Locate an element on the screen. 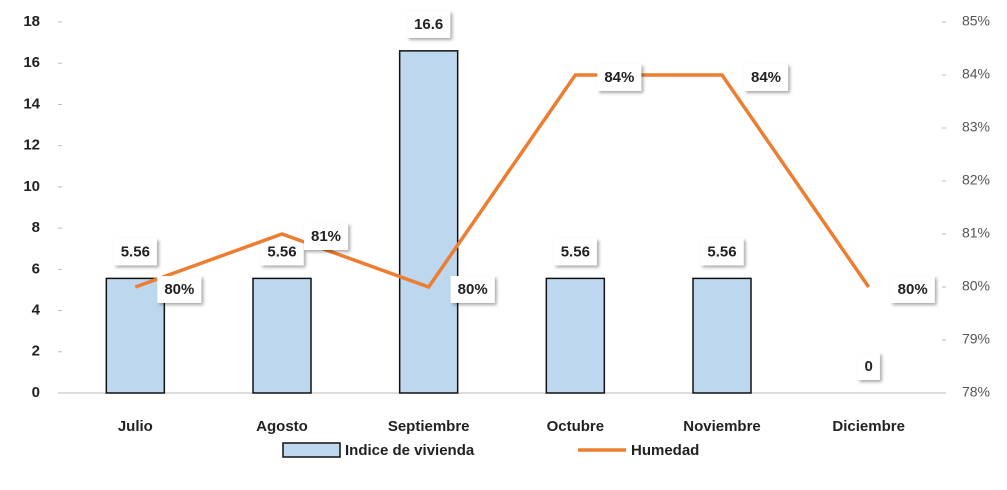 The height and width of the screenshot is (490, 1007). y2-tick-label: 80% is located at coordinates (976, 286).